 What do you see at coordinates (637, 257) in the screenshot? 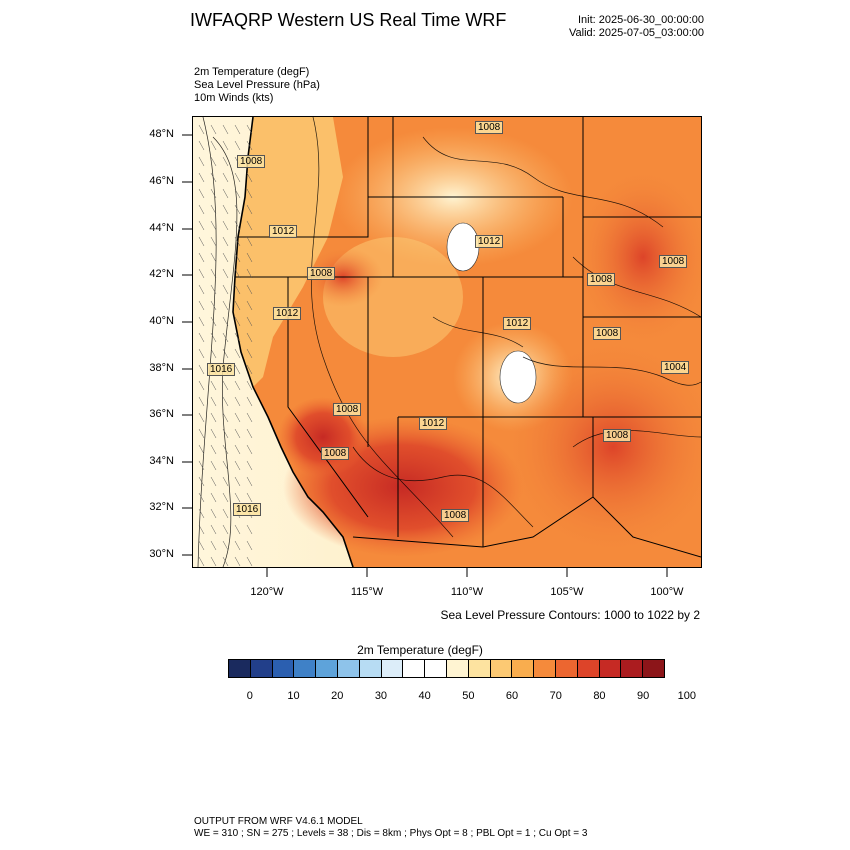
I see `northern-plains-warm` at bounding box center [637, 257].